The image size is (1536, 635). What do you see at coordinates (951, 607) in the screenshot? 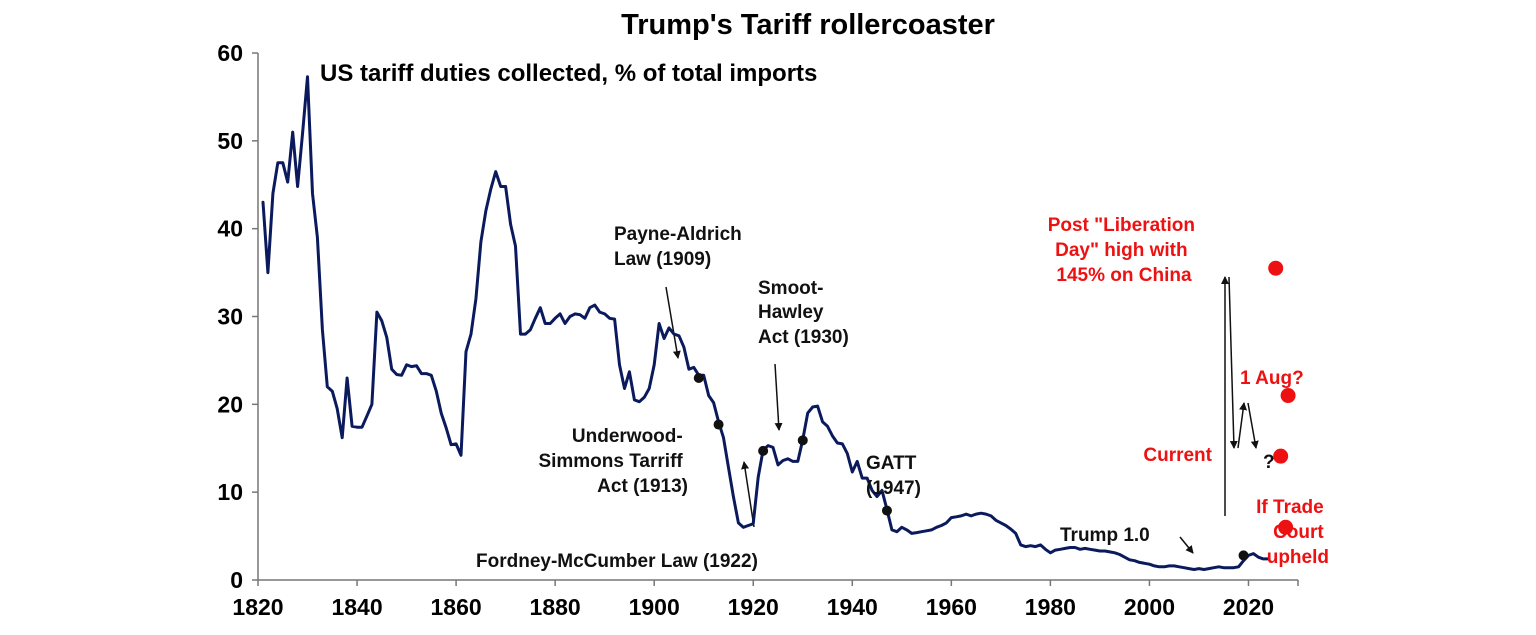
I see `x-tick-label: 1960` at bounding box center [951, 607].